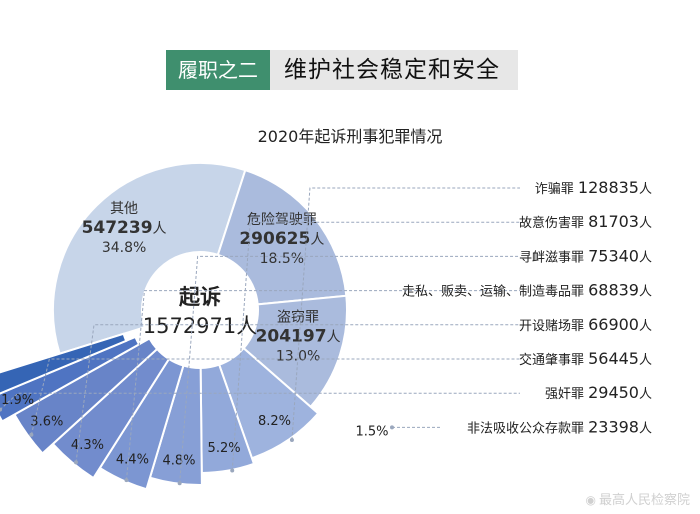 The image size is (700, 514). Describe the element at coordinates (17, 400) in the screenshot. I see `slice-percent: 1.9%` at that location.